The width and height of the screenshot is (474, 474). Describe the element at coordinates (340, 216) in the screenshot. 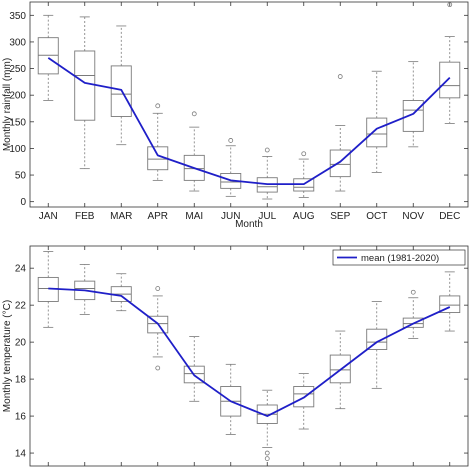

I see `x-tick-label: SEP` at that location.